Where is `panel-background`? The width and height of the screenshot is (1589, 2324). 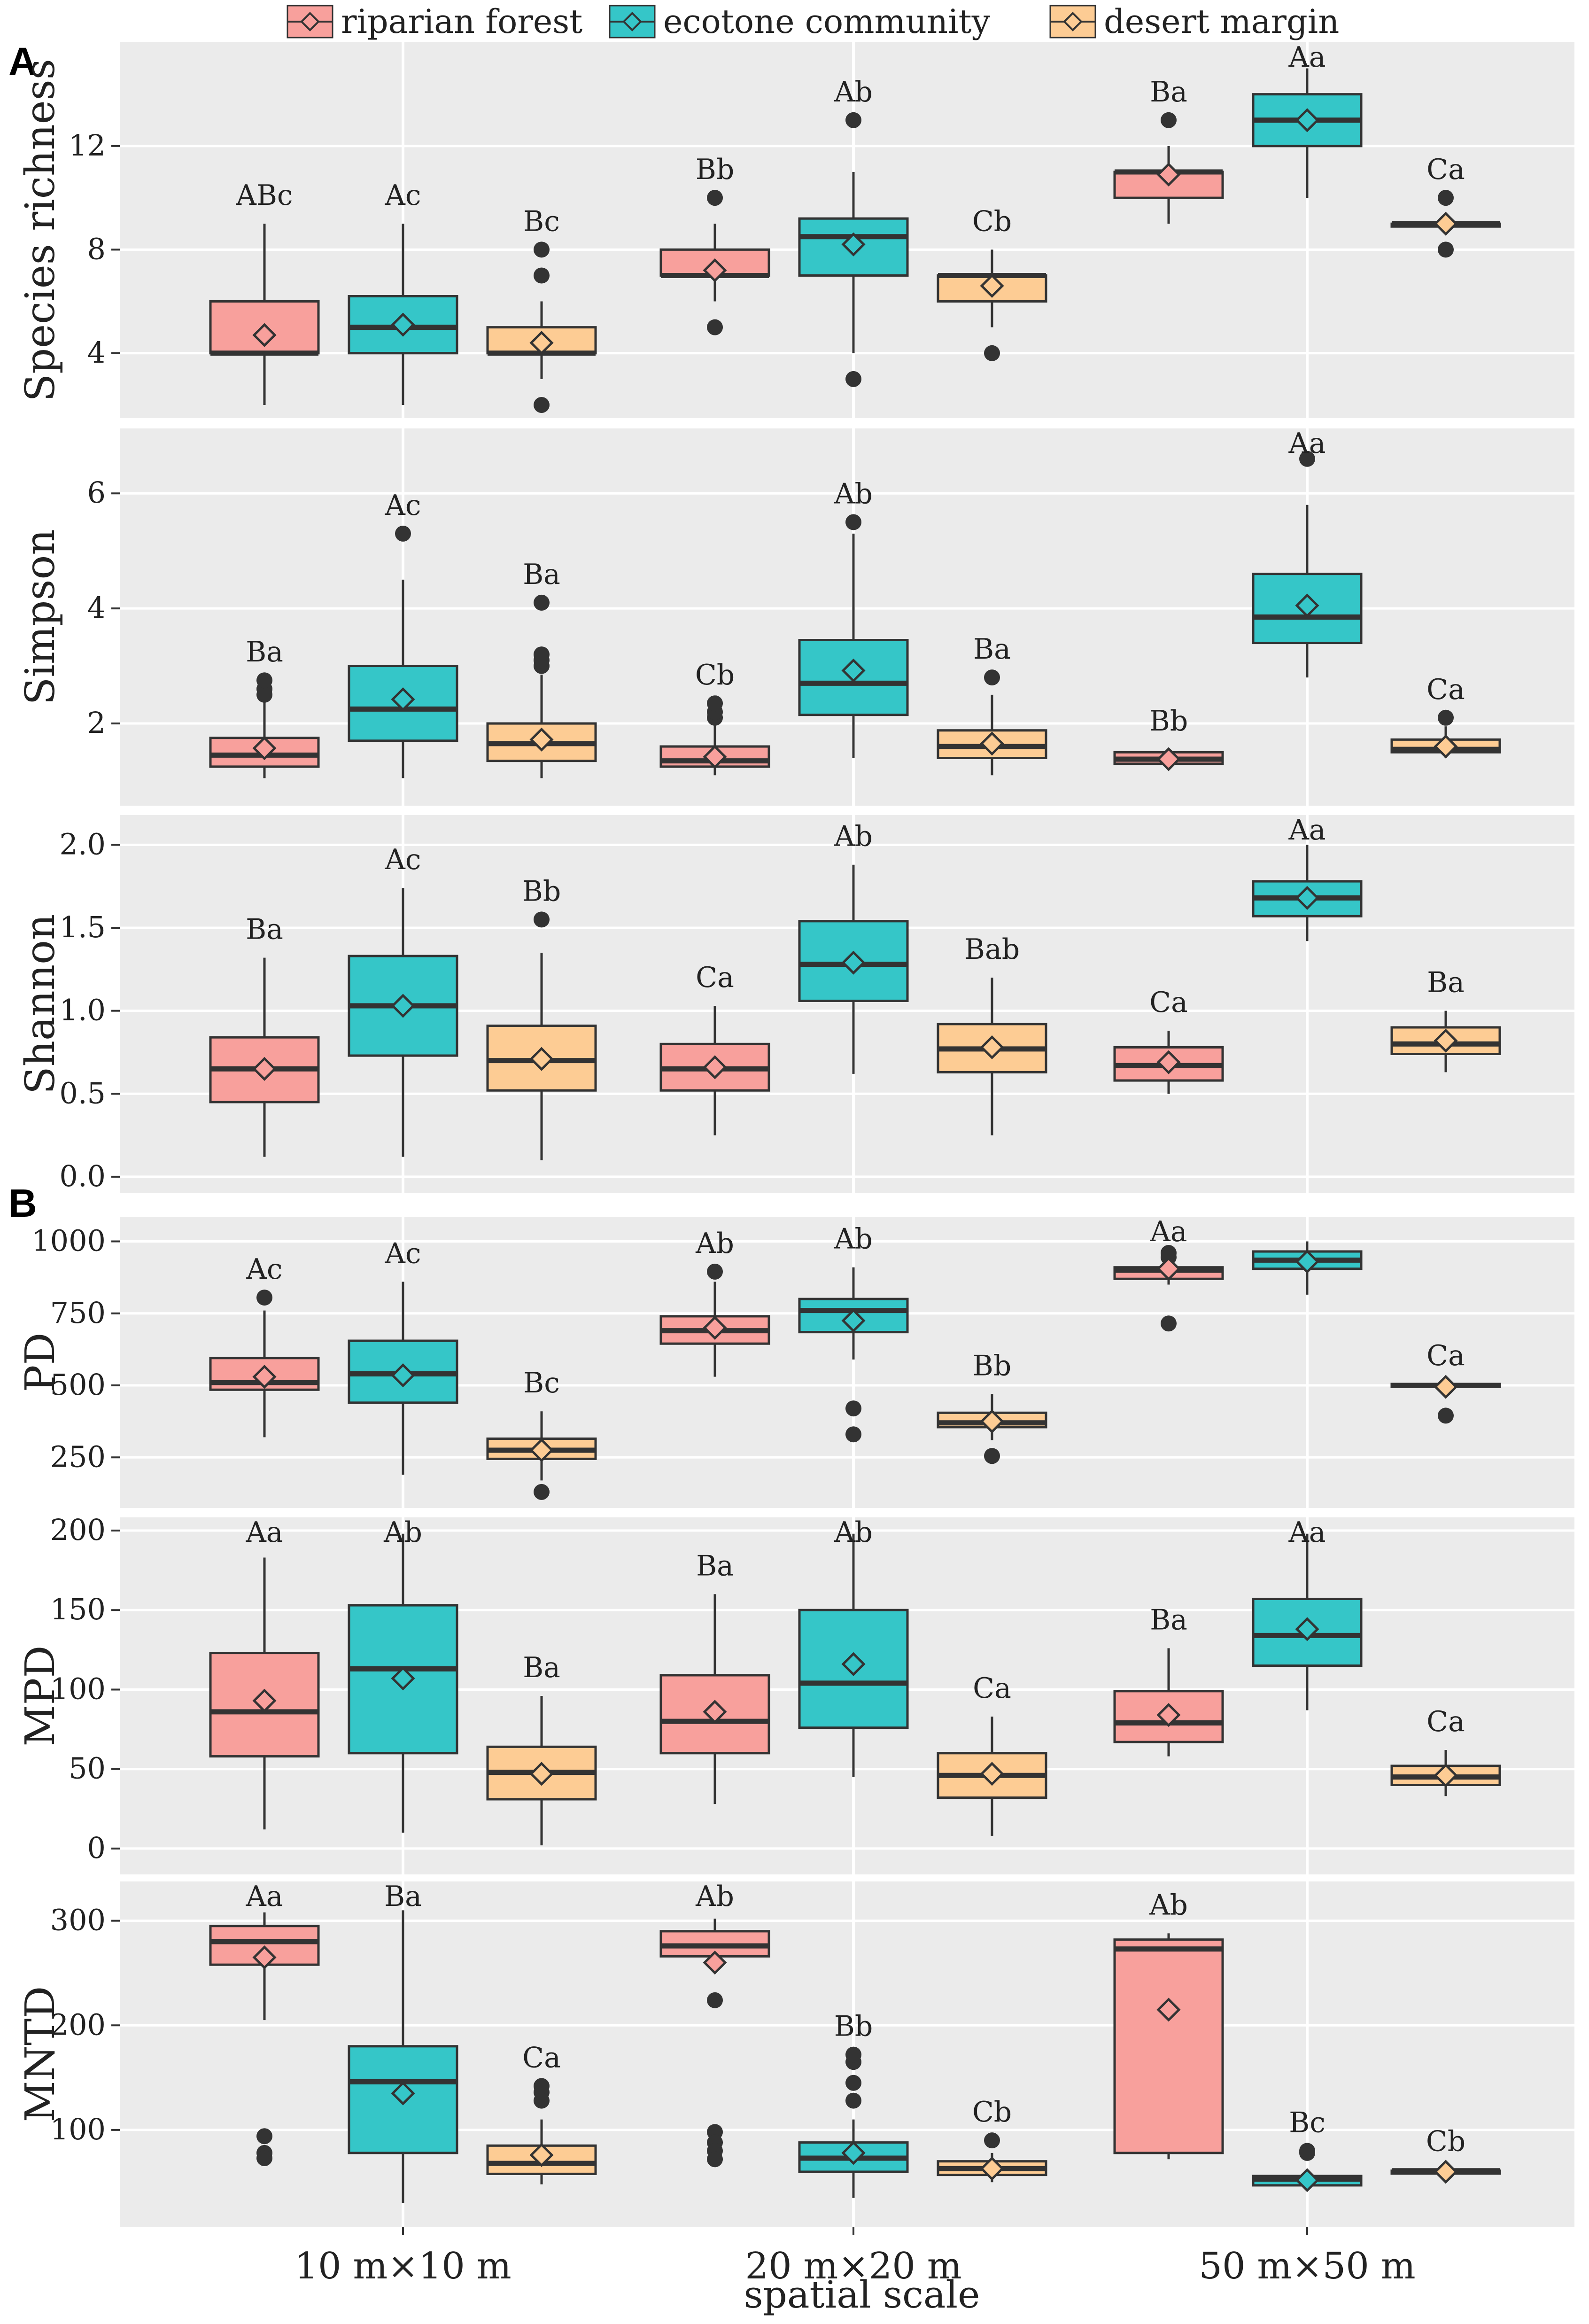 panel-background is located at coordinates (847, 1004).